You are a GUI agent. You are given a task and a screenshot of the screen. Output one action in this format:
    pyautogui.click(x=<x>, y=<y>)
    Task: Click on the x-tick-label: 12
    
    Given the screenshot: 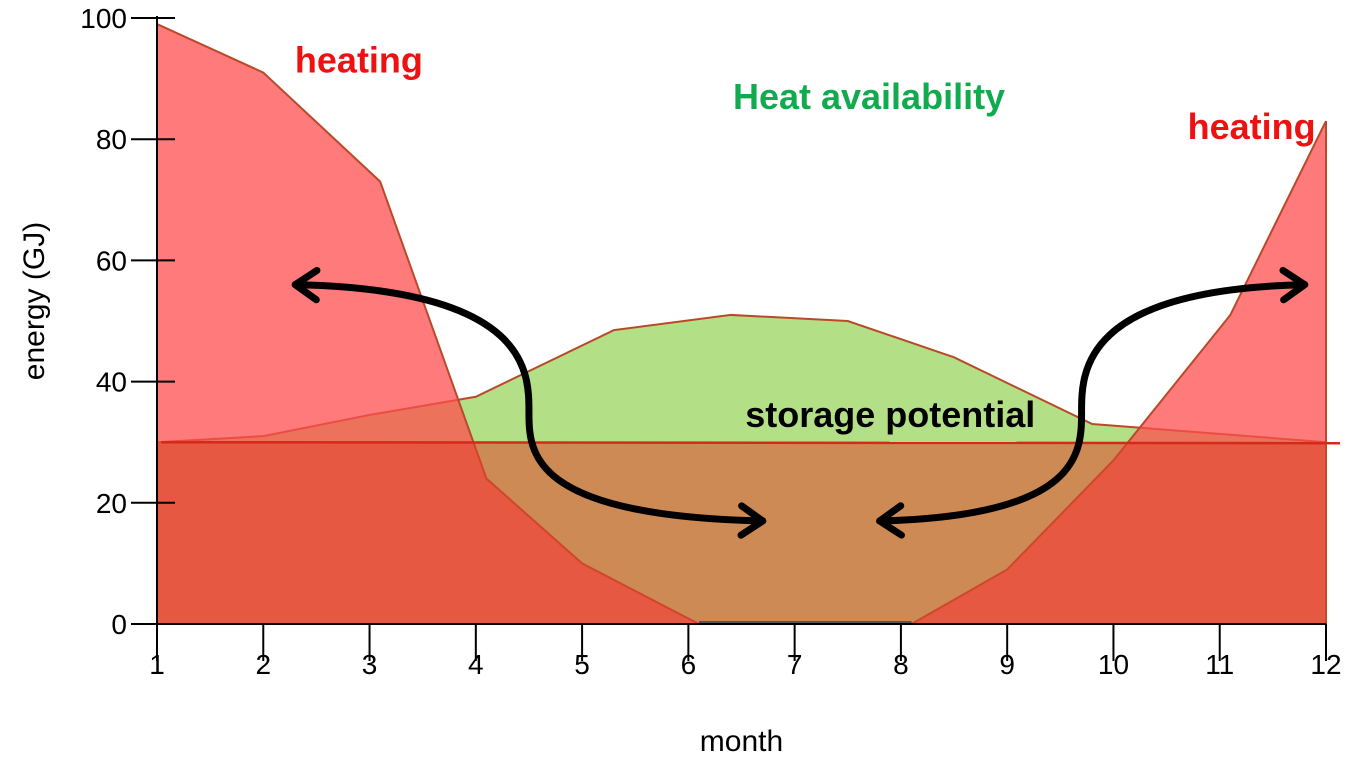 What is the action you would take?
    pyautogui.click(x=1325, y=664)
    